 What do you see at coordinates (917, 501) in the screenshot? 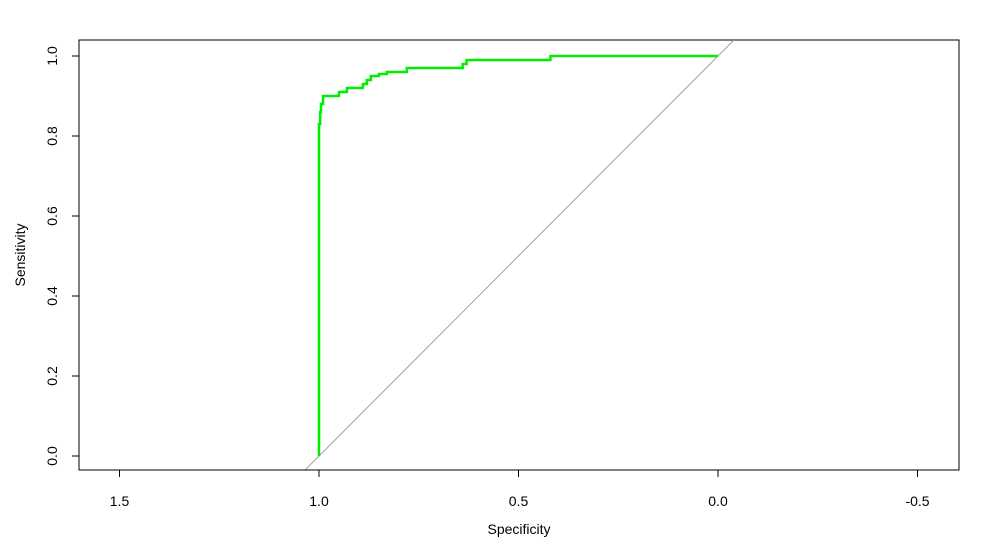
I see `x-tick-label: -0.5` at bounding box center [917, 501].